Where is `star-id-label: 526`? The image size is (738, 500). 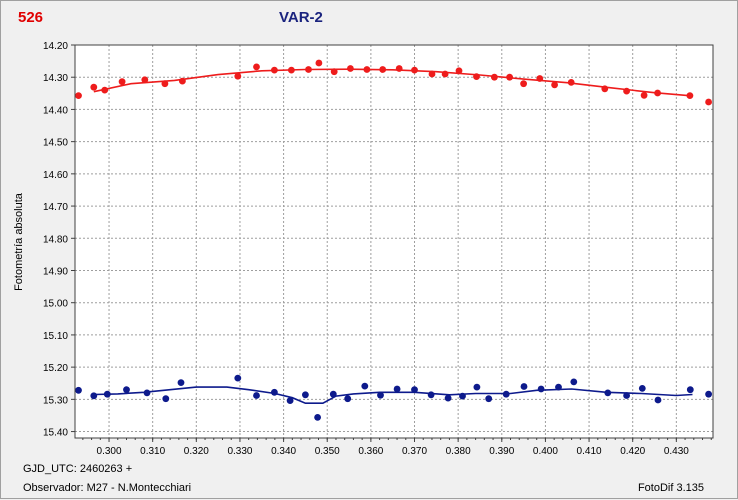
star-id-label: 526 is located at coordinates (31, 17).